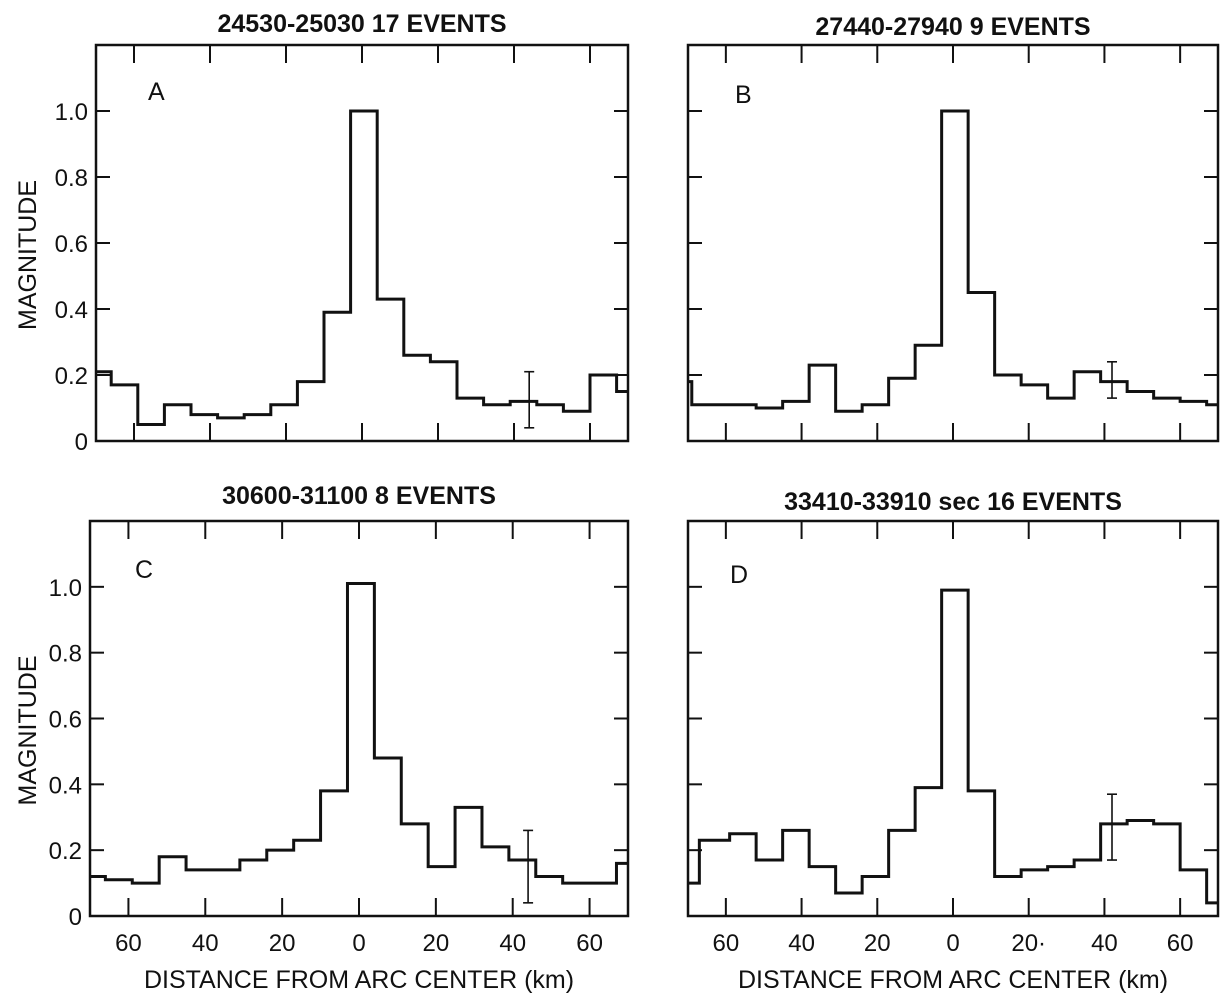  I want to click on panel-letter: C, so click(144, 570).